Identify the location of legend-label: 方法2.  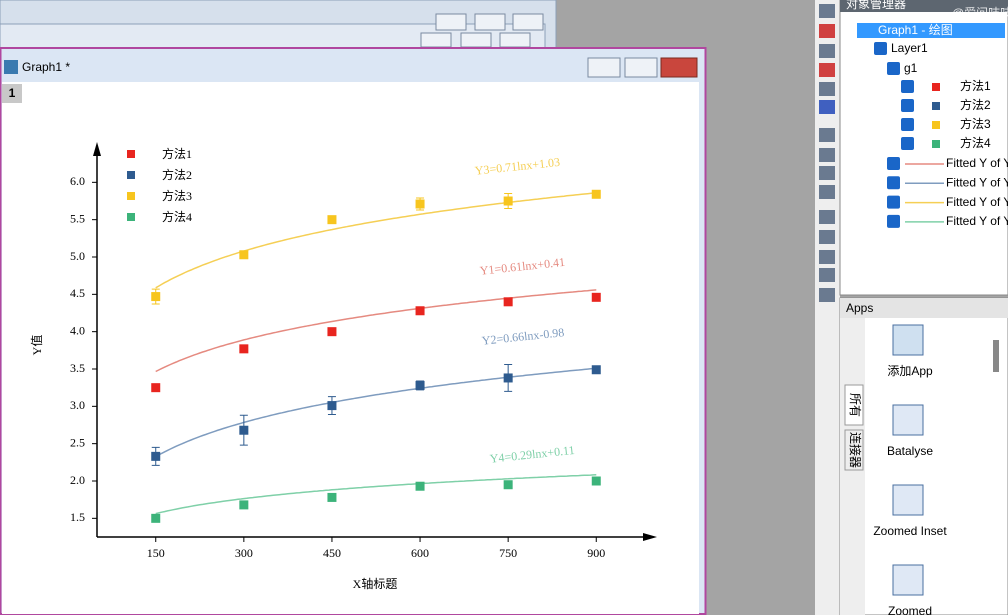
(177, 174).